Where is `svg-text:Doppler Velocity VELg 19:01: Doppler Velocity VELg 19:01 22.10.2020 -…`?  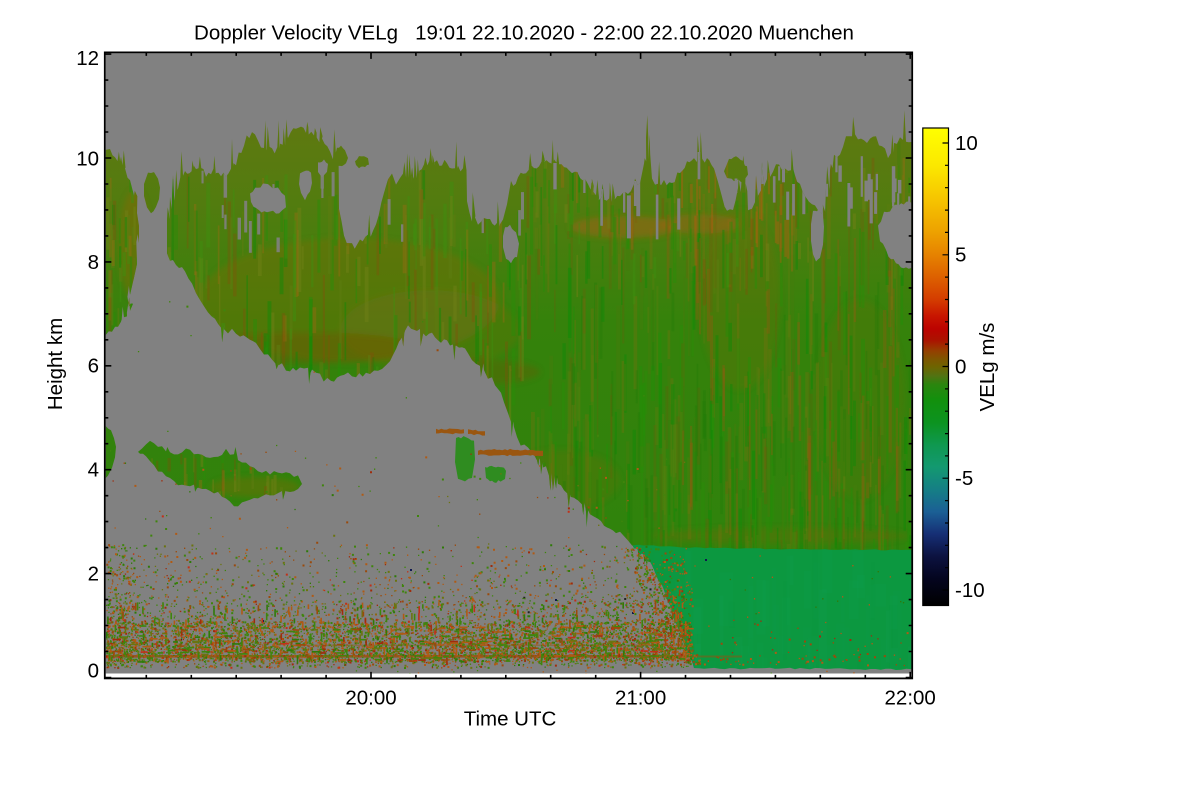 svg-text:Doppler Velocity VELg 19:01: Doppler Velocity VELg 19:01 22.10.2020 -… is located at coordinates (524, 33).